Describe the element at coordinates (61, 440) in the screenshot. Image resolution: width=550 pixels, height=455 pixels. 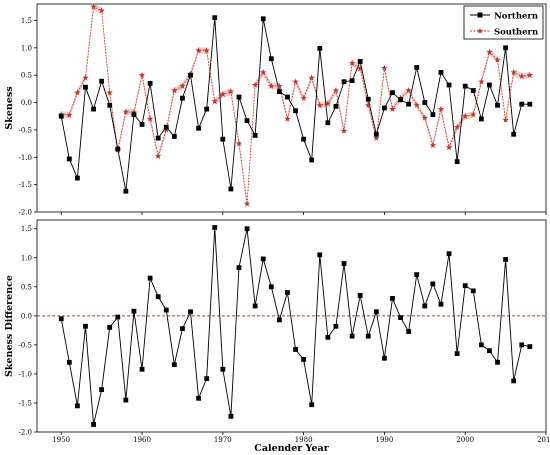
I see `bottom-x-tick-label: 1950` at that location.